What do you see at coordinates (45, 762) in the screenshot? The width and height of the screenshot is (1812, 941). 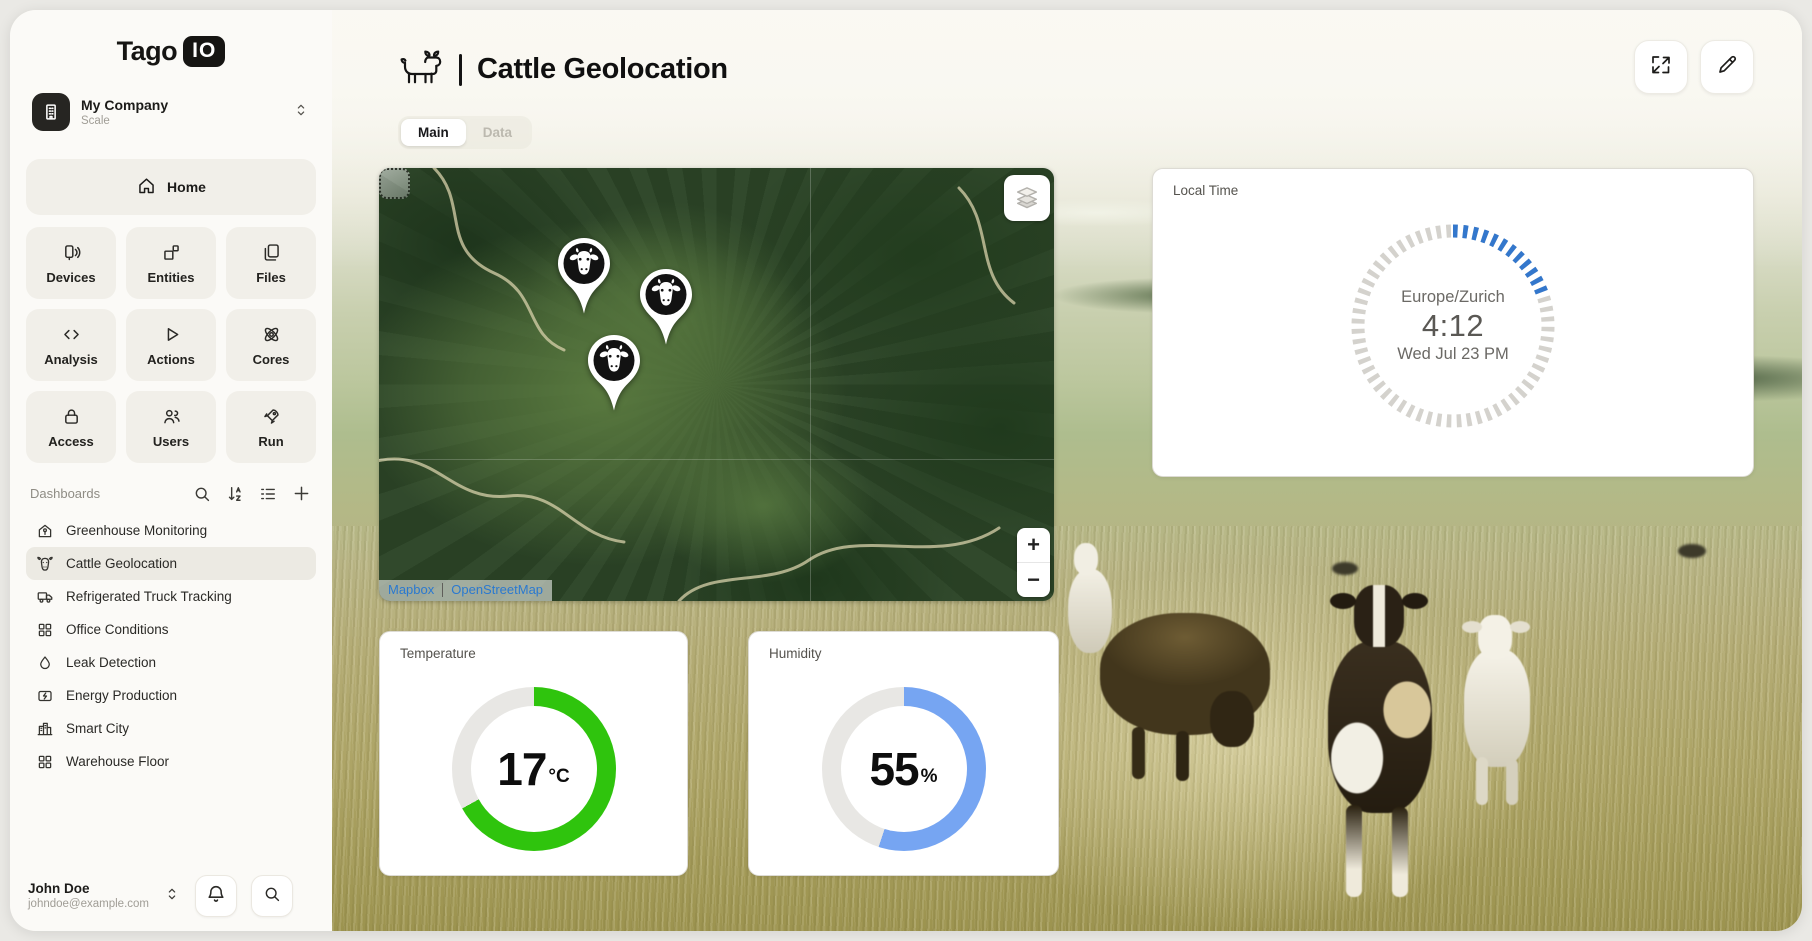 I see `warehouse-grid-icon` at bounding box center [45, 762].